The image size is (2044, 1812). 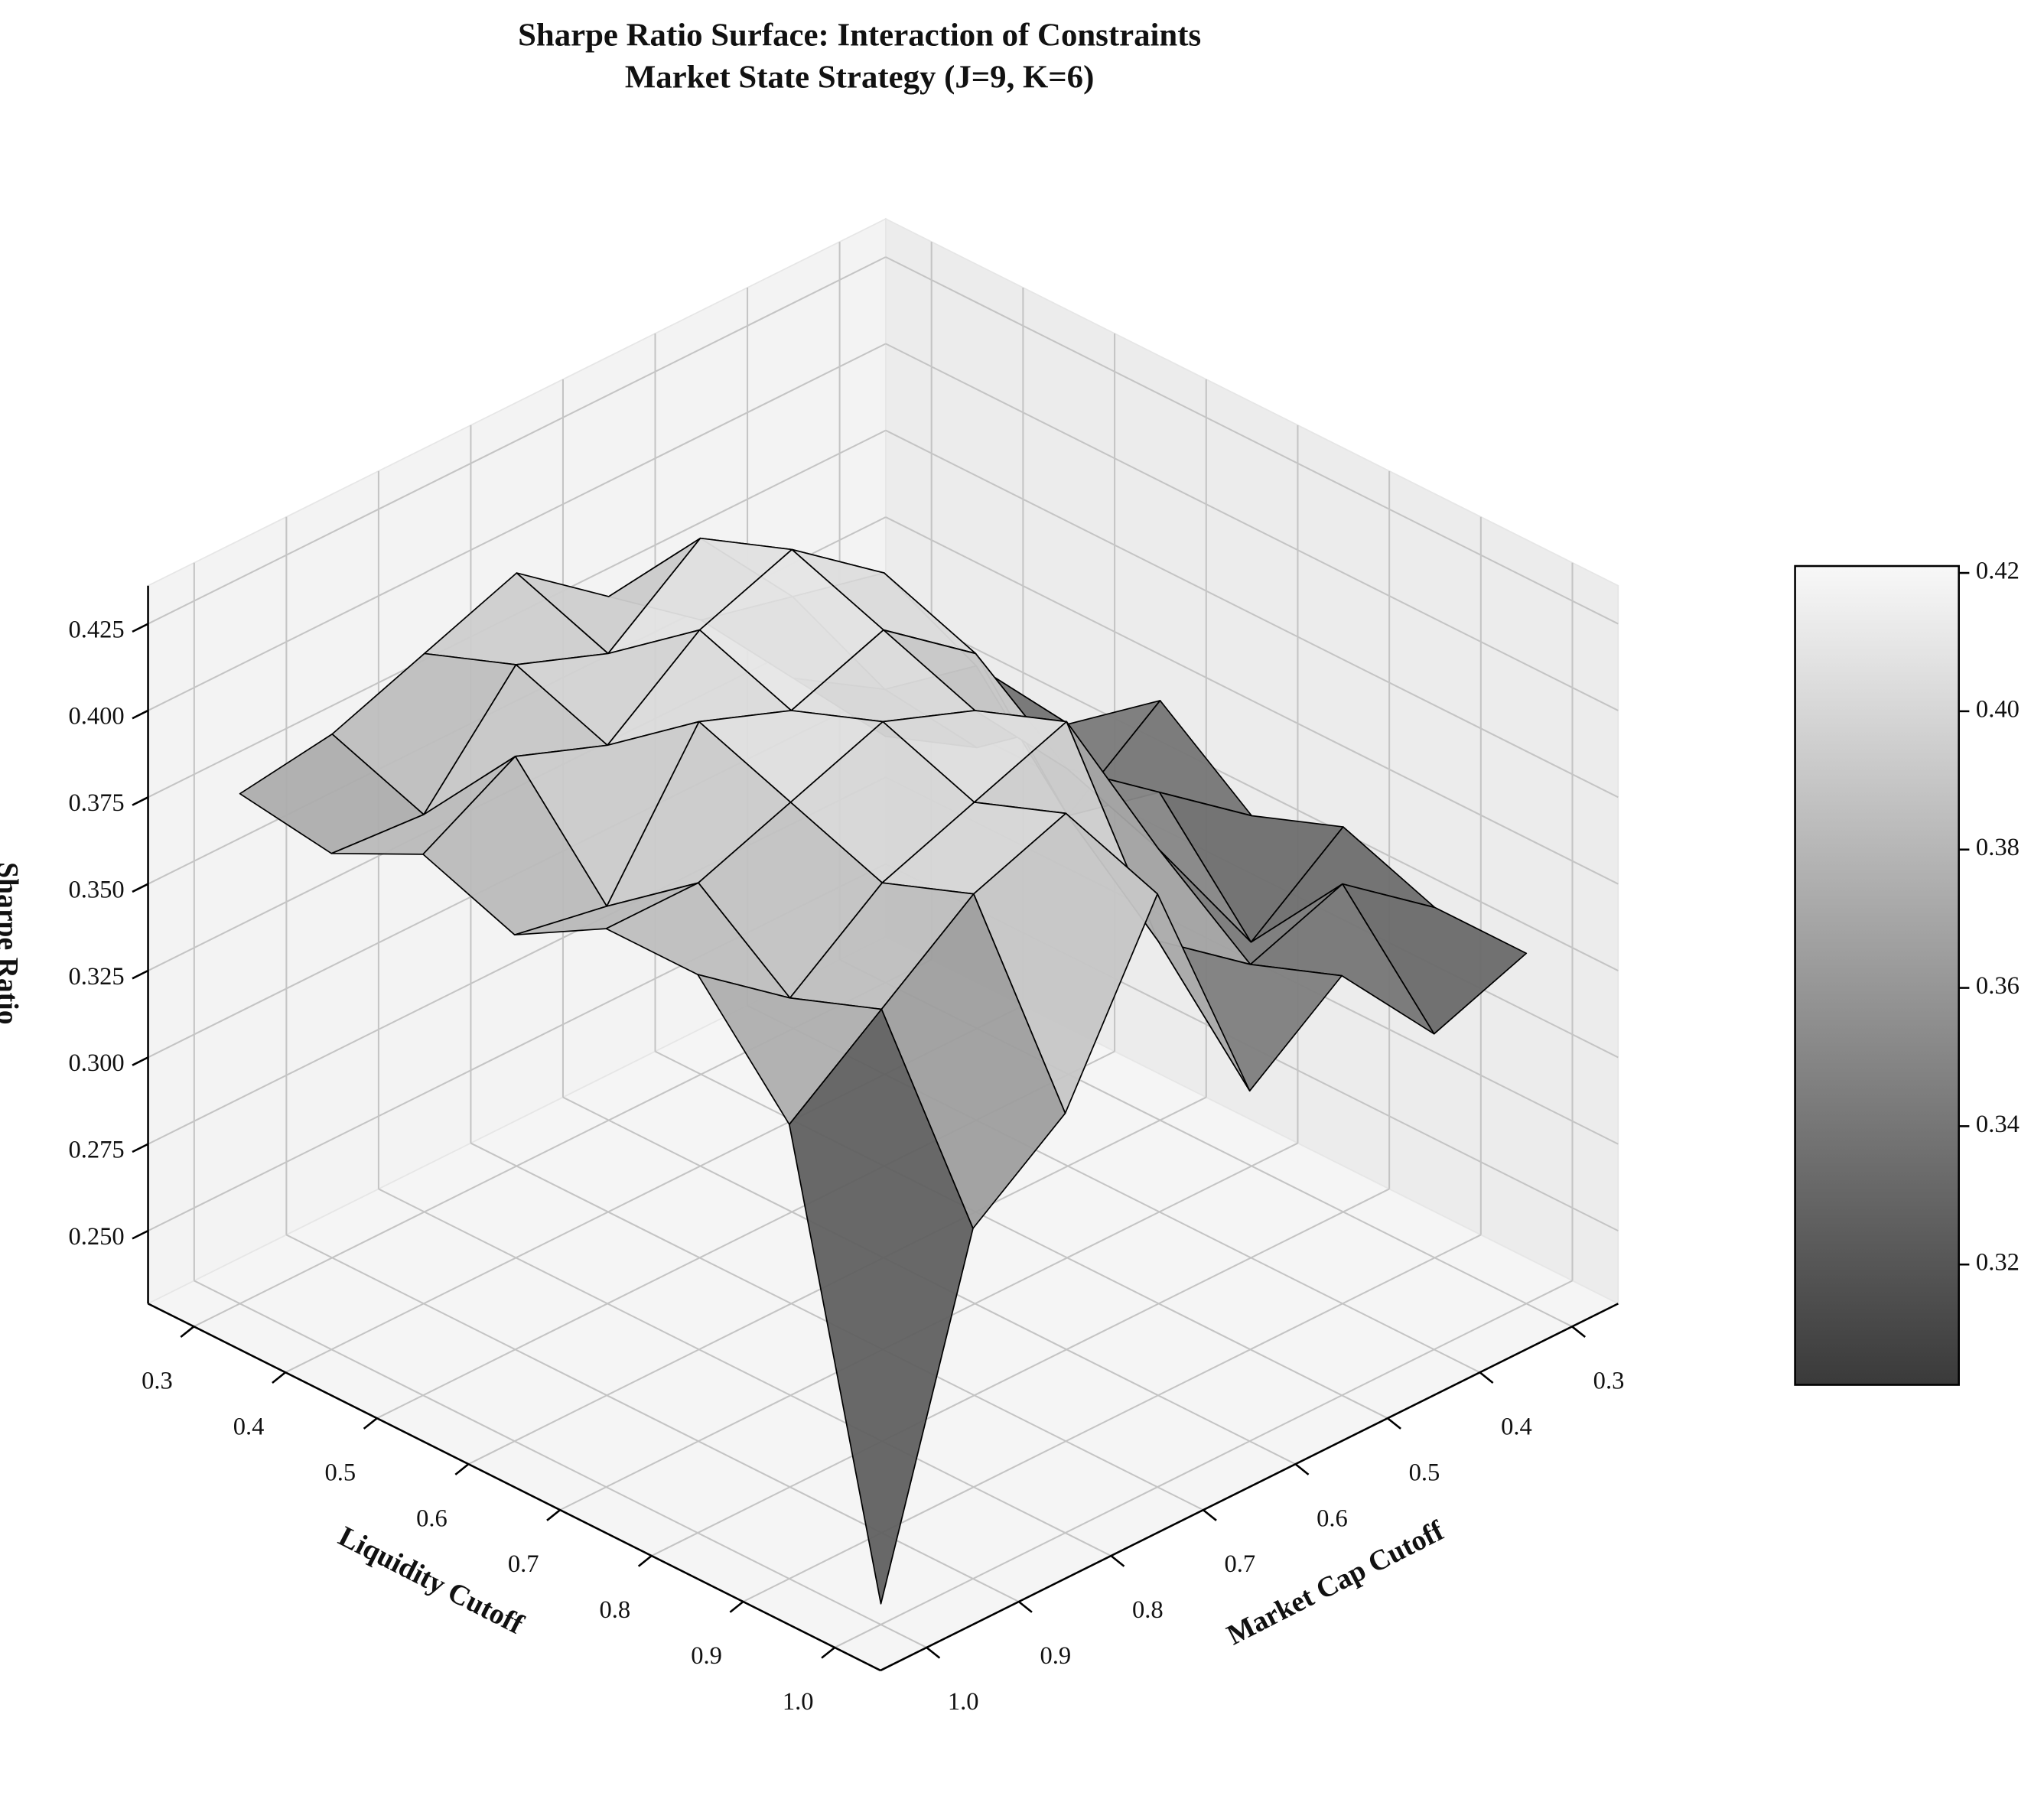 What do you see at coordinates (97, 803) in the screenshot?
I see `z-tick-label: 0.375` at bounding box center [97, 803].